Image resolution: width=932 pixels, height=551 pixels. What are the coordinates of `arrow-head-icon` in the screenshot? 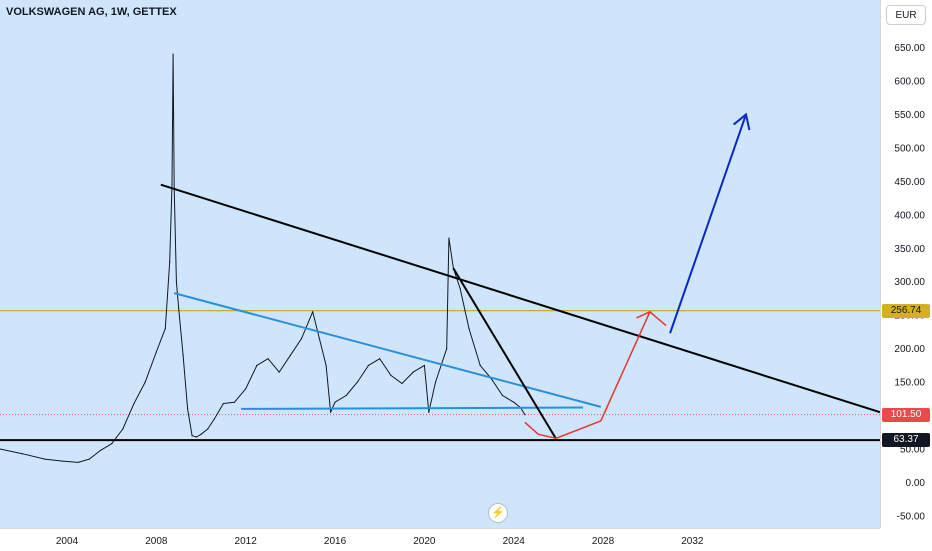 It's located at (741, 121).